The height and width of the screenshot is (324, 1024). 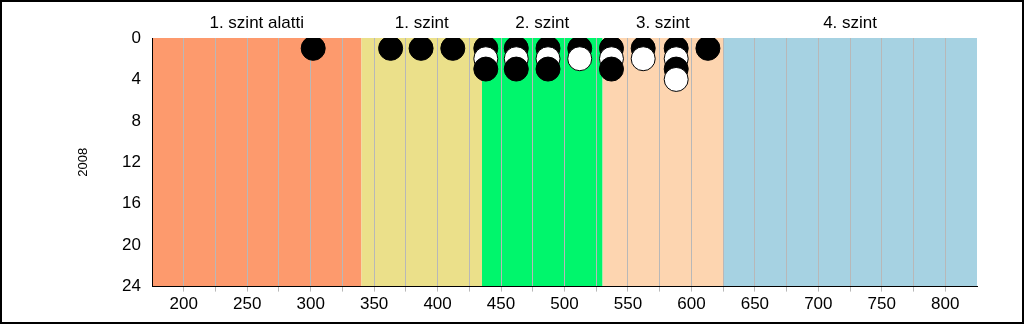 I want to click on y-tick-label: 4, so click(x=136, y=79).